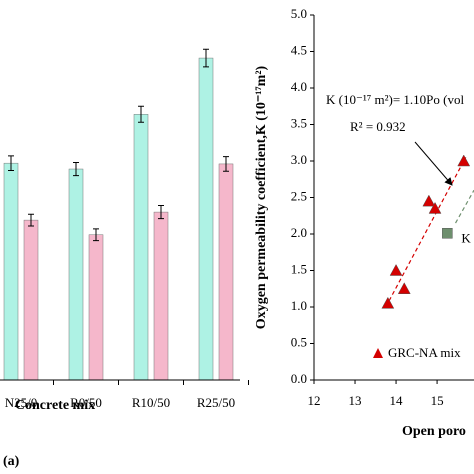 Image resolution: width=474 pixels, height=474 pixels. What do you see at coordinates (314, 400) in the screenshot?
I see `x-tick-label: 12` at bounding box center [314, 400].